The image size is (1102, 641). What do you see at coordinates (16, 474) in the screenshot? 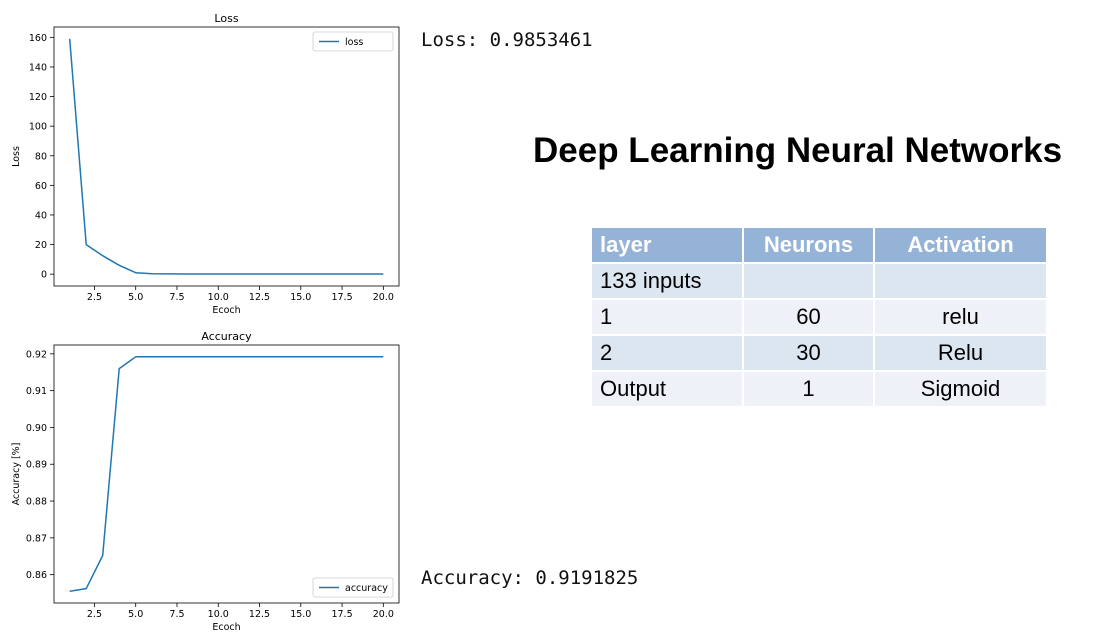
I see `accuracy-y-axis-label: Accuracy [%]` at bounding box center [16, 474].